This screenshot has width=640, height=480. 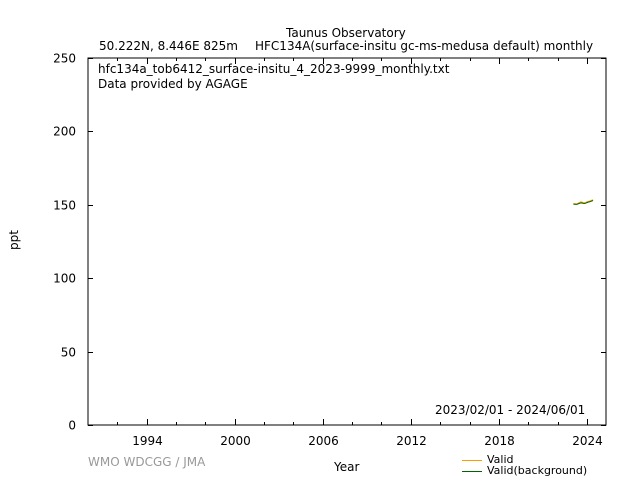 I want to click on y-axis-label: ppt, so click(x=14, y=240).